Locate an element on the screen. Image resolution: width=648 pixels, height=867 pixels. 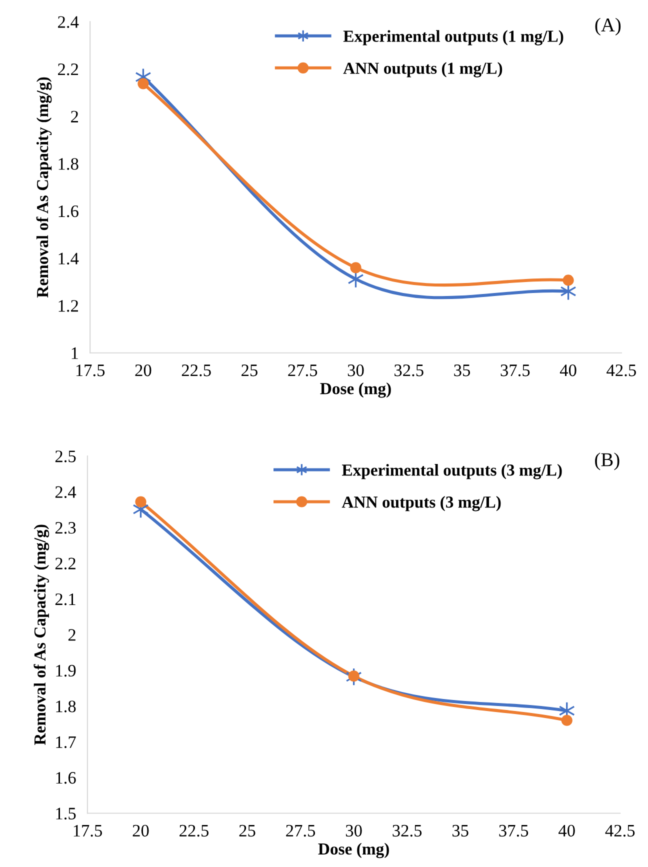
y-tick-label: 2.3 is located at coordinates (65, 528).